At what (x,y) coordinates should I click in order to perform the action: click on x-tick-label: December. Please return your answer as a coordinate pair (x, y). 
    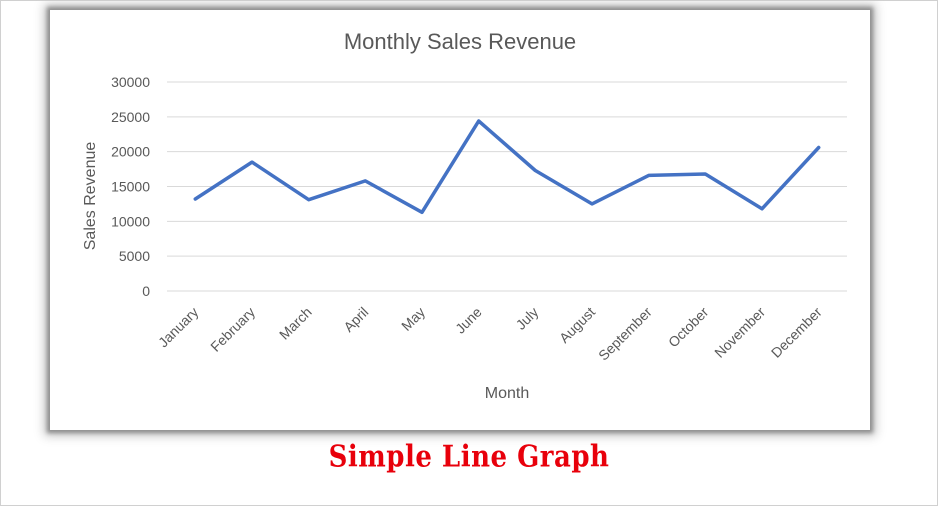
    Looking at the image, I should click on (796, 332).